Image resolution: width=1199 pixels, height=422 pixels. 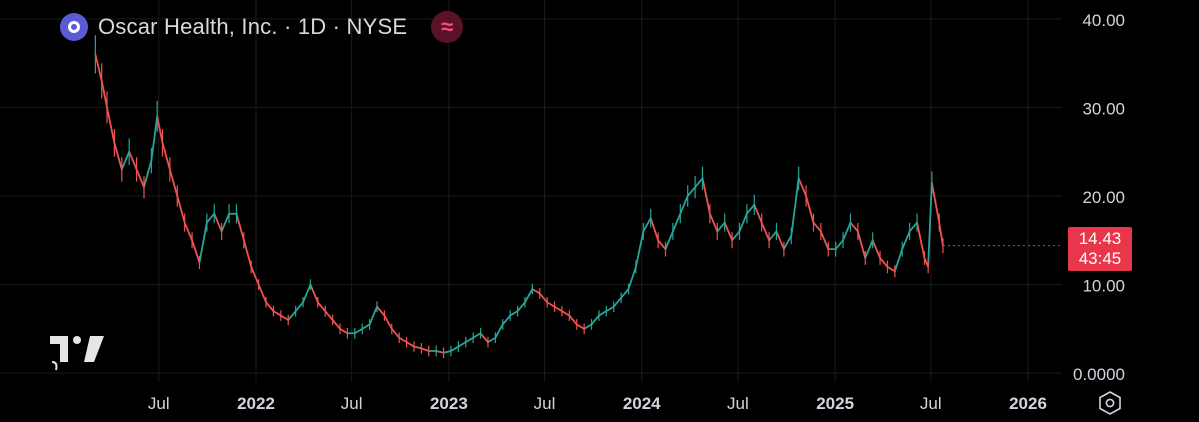 I want to click on last-price-tag: 14.43 43:45, so click(x=1100, y=249).